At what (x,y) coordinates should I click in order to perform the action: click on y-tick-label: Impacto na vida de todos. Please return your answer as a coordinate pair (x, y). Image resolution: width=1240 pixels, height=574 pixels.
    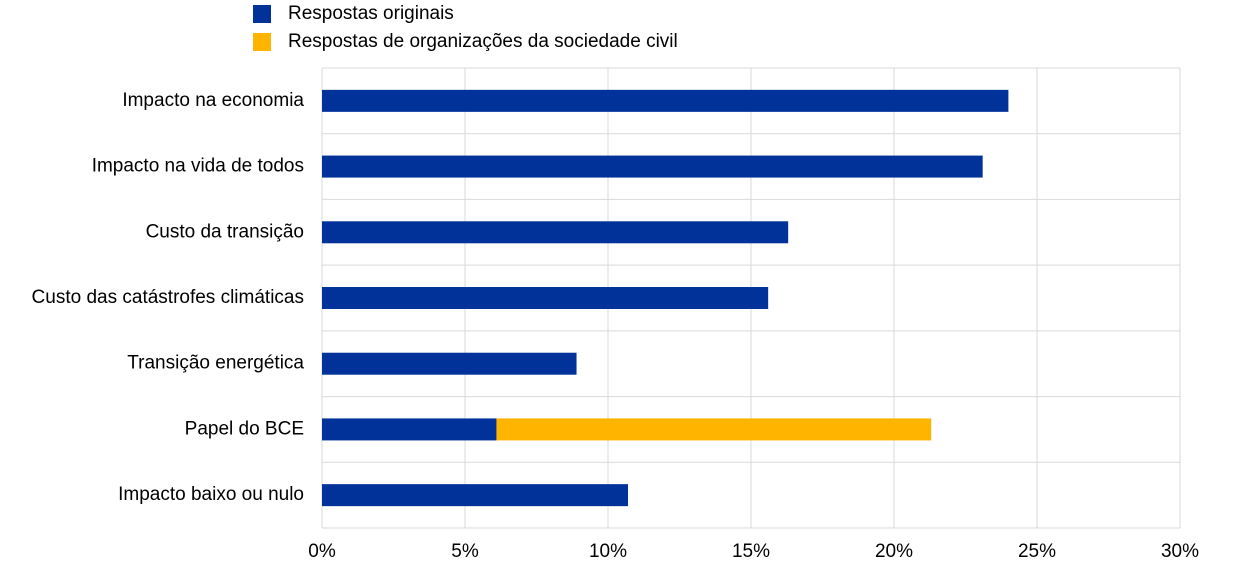
    Looking at the image, I should click on (198, 166).